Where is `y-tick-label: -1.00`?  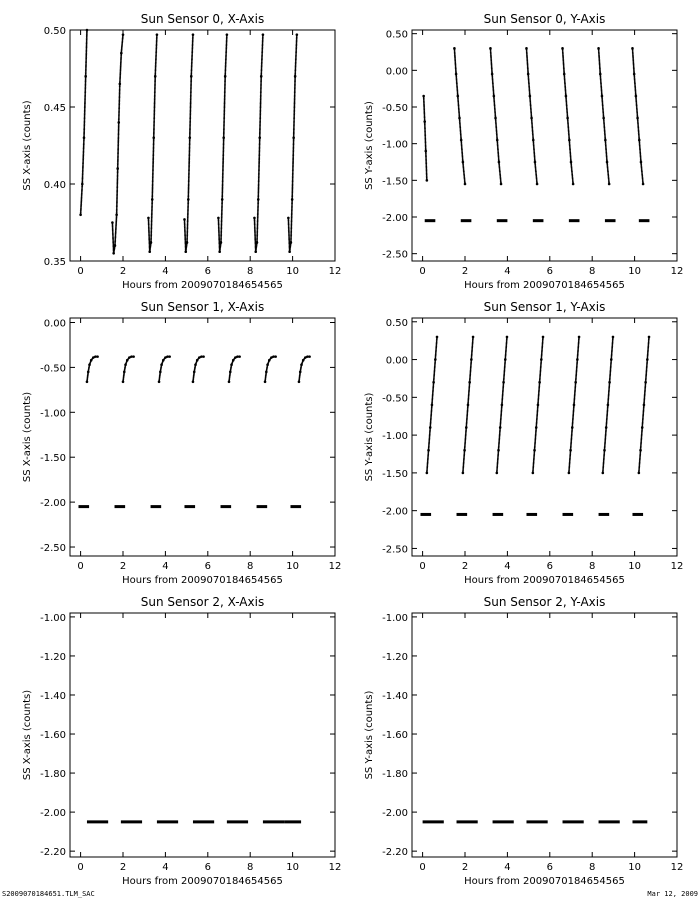 y-tick-label: -1.00 is located at coordinates (53, 413).